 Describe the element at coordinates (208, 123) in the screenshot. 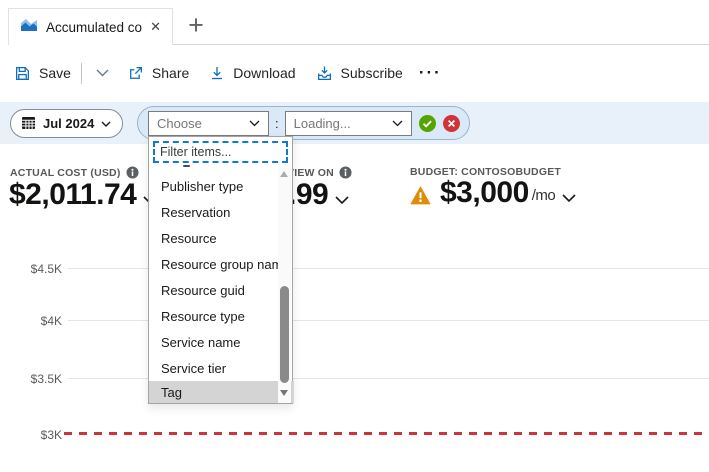

I see `filter-key-select: Choose` at that location.